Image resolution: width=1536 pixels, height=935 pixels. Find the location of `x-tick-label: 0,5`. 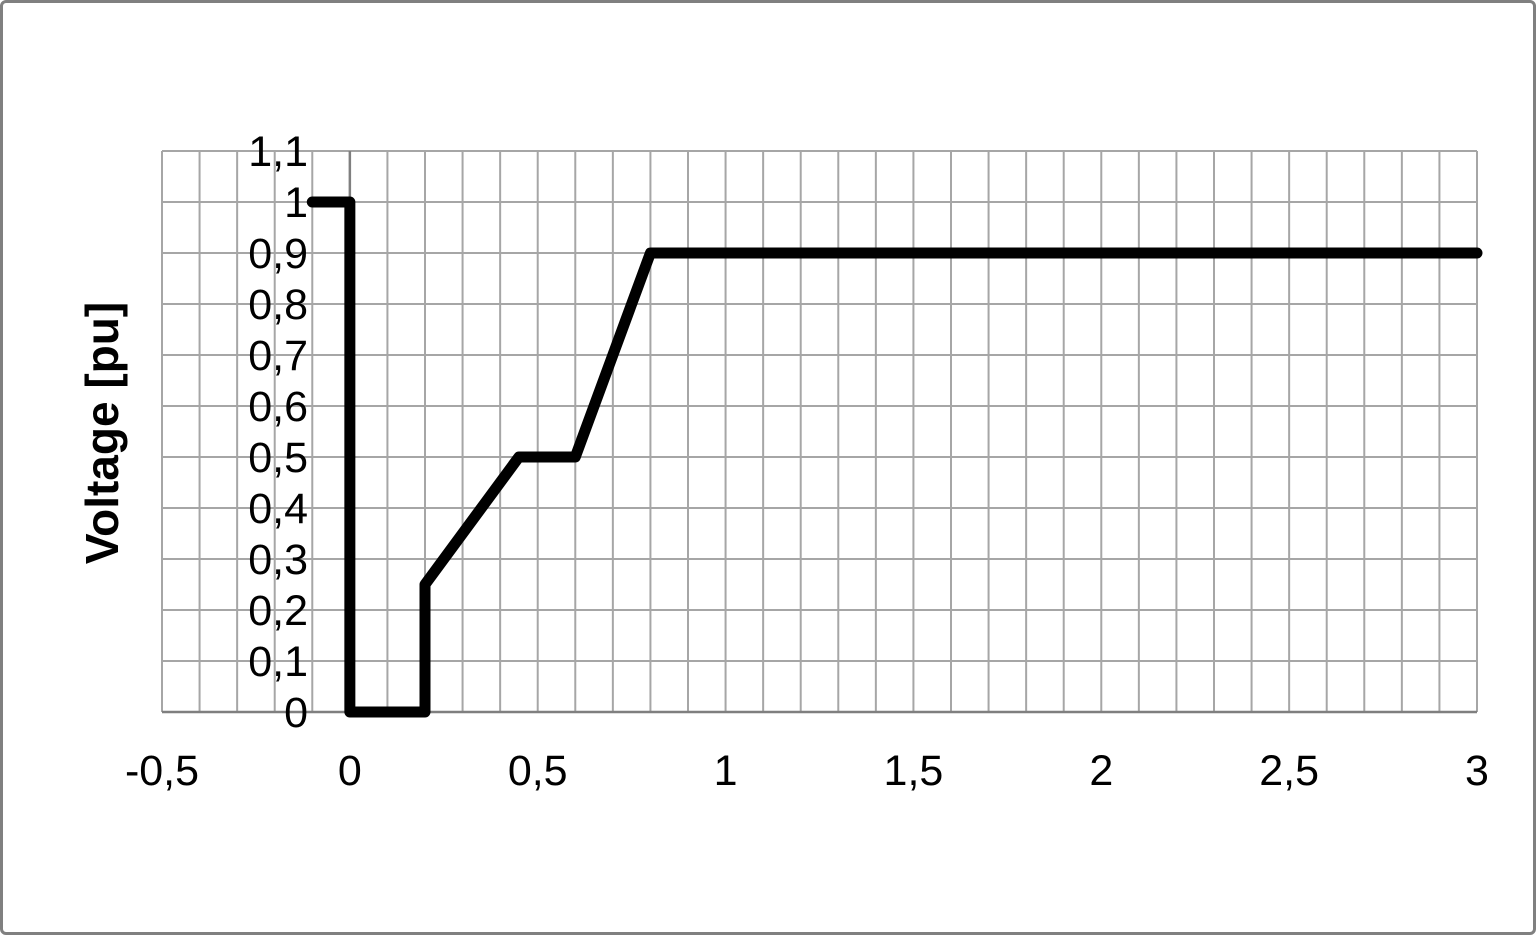

x-tick-label: 0,5 is located at coordinates (538, 771).